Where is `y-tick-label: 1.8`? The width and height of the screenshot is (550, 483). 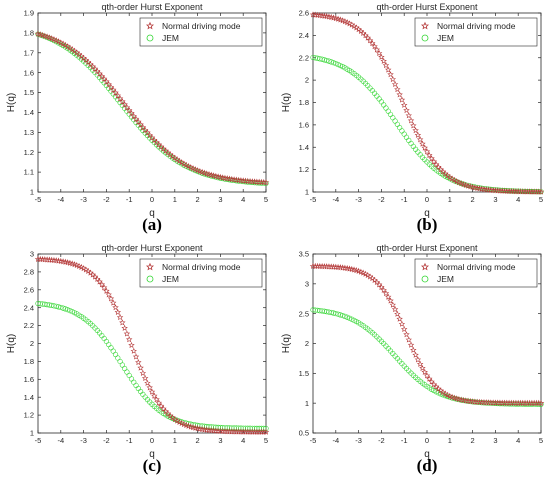
y-tick-label: 1.8 is located at coordinates (29, 32).